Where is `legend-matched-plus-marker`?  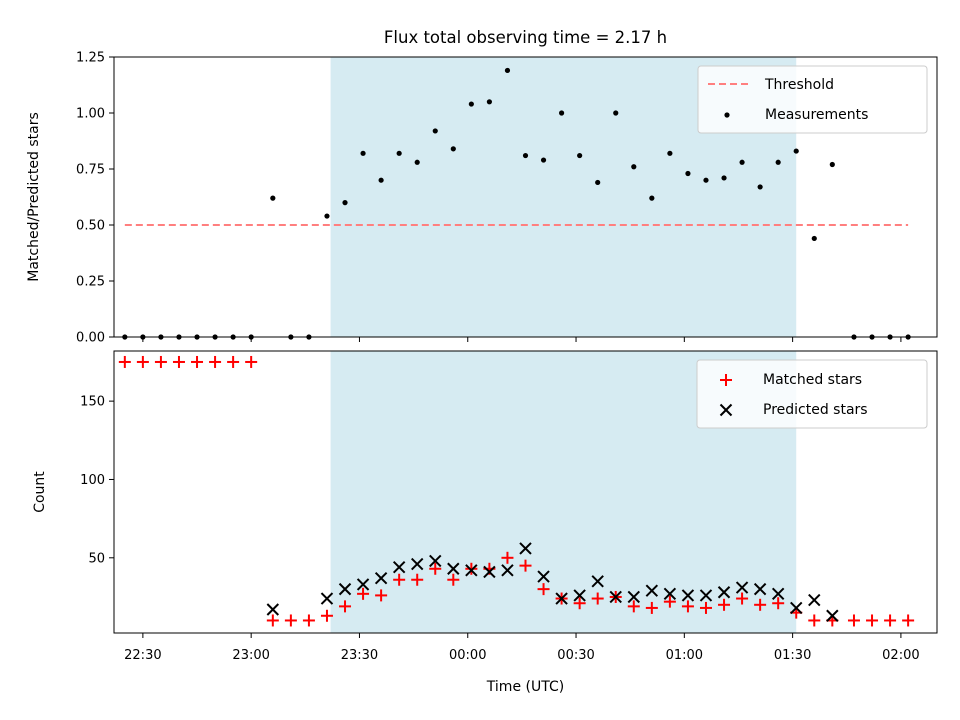
legend-matched-plus-marker is located at coordinates (726, 380).